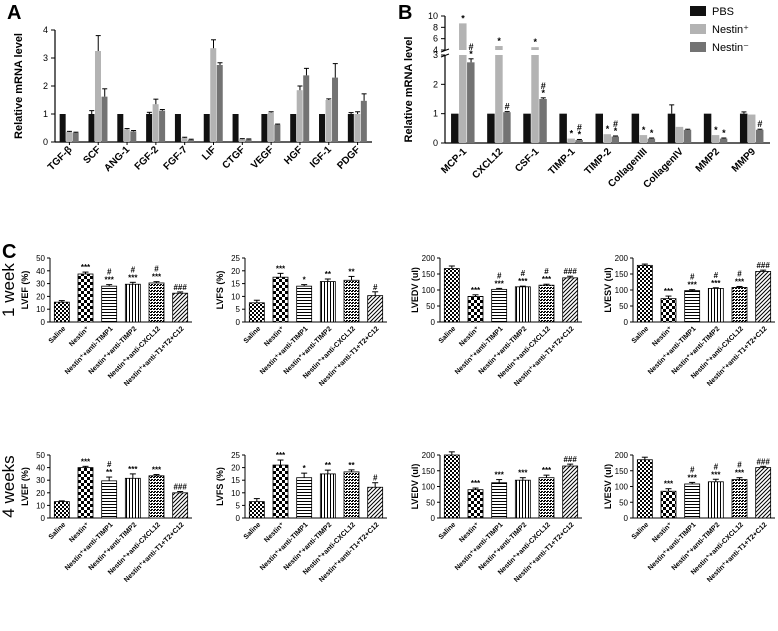  Describe the element at coordinates (45, 30) in the screenshot. I see `panel-a-ytick-label: 4` at that location.